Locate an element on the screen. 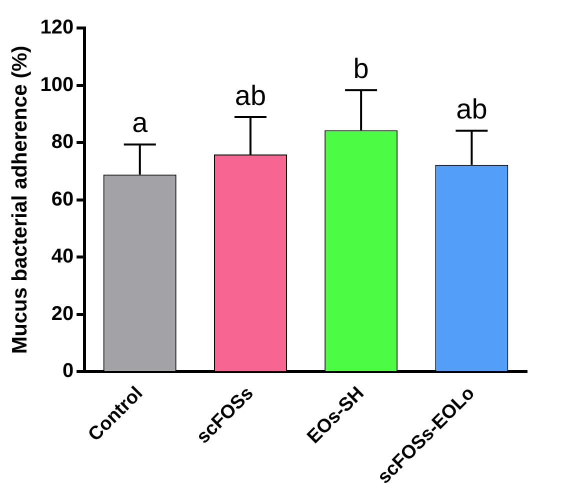 This screenshot has height=496, width=567. y-tick-label: 0 is located at coordinates (68, 371).